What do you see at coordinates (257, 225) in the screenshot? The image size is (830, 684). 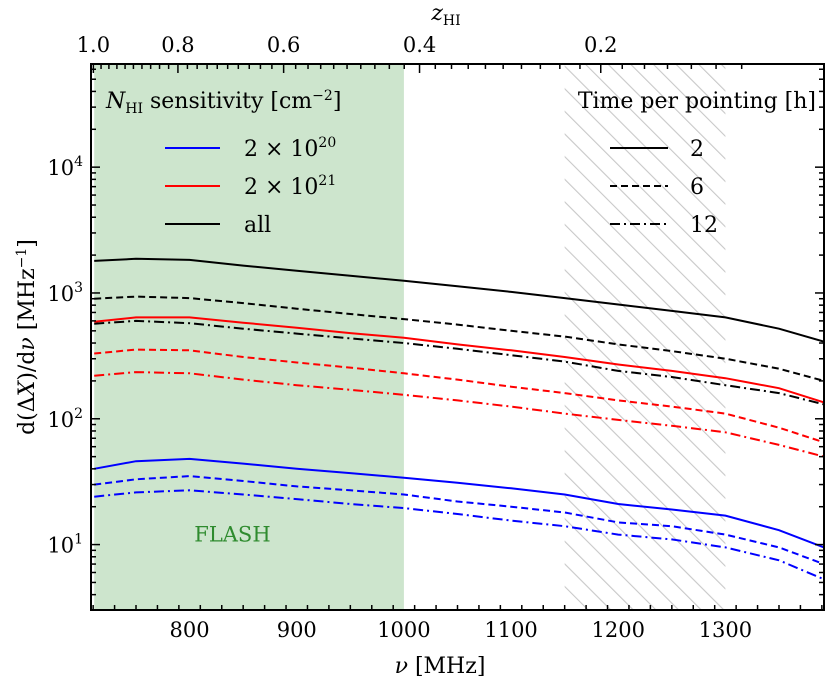 I see `legend-label: all` at bounding box center [257, 225].